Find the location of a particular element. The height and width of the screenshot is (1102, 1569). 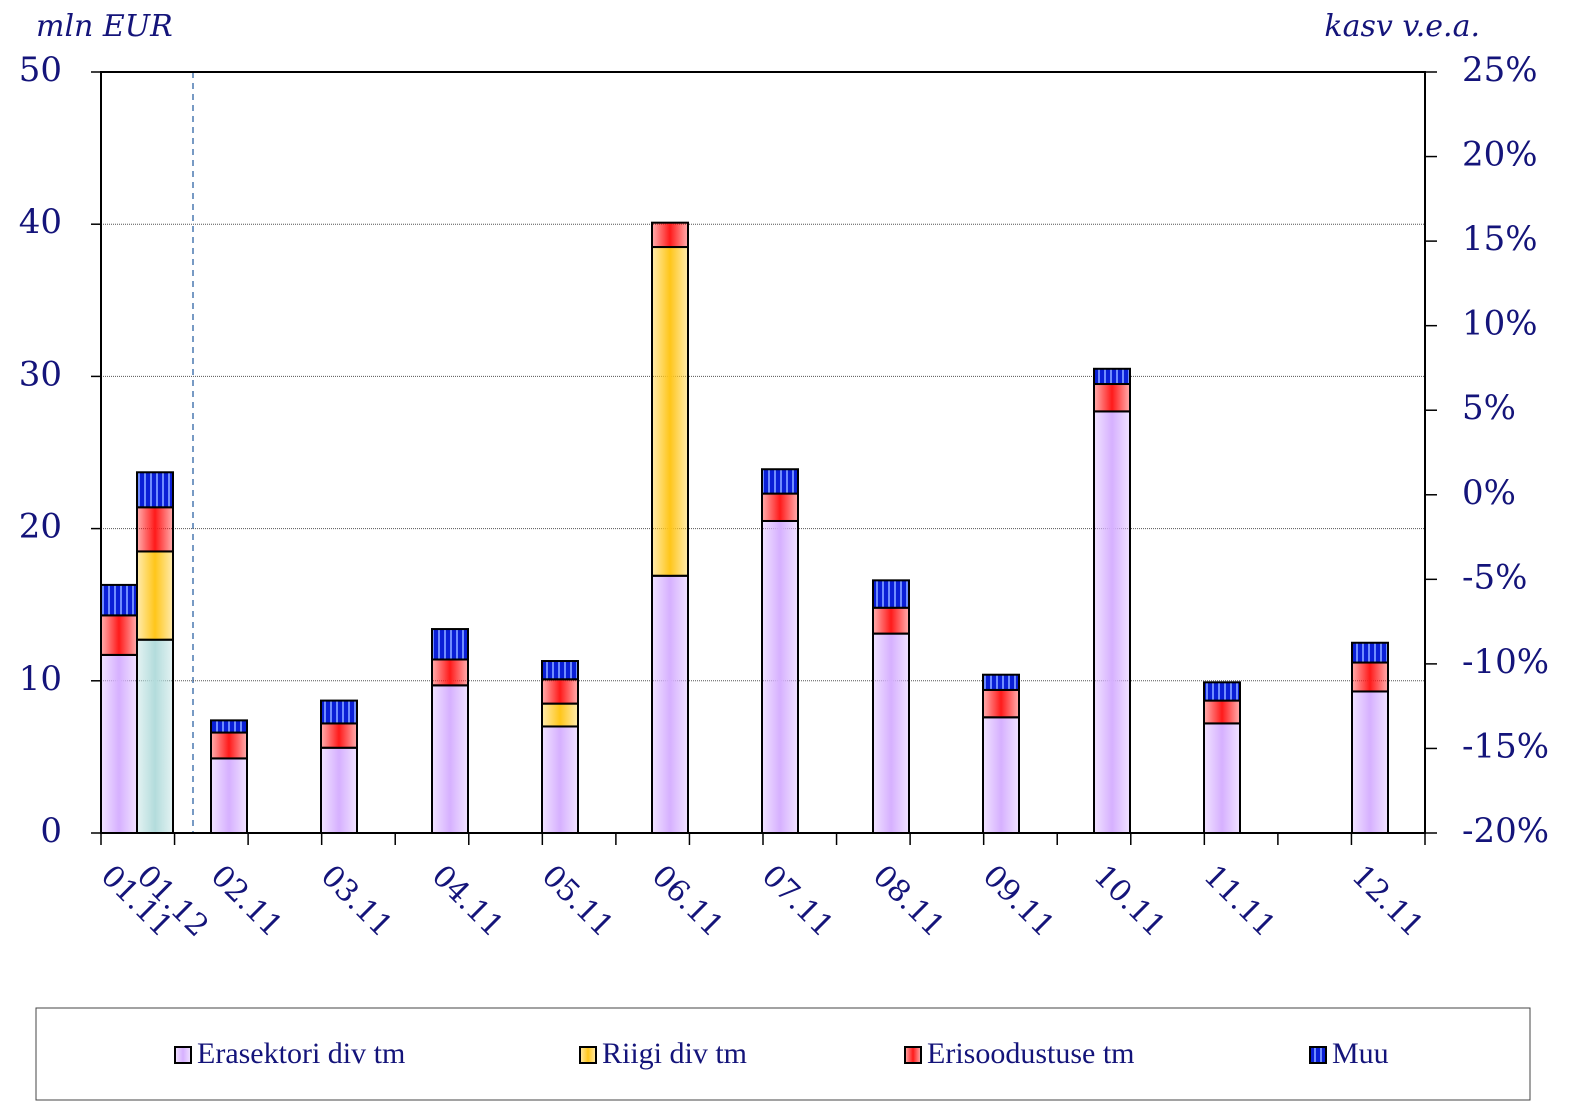

y-tick-label: 10 is located at coordinates (40, 679).